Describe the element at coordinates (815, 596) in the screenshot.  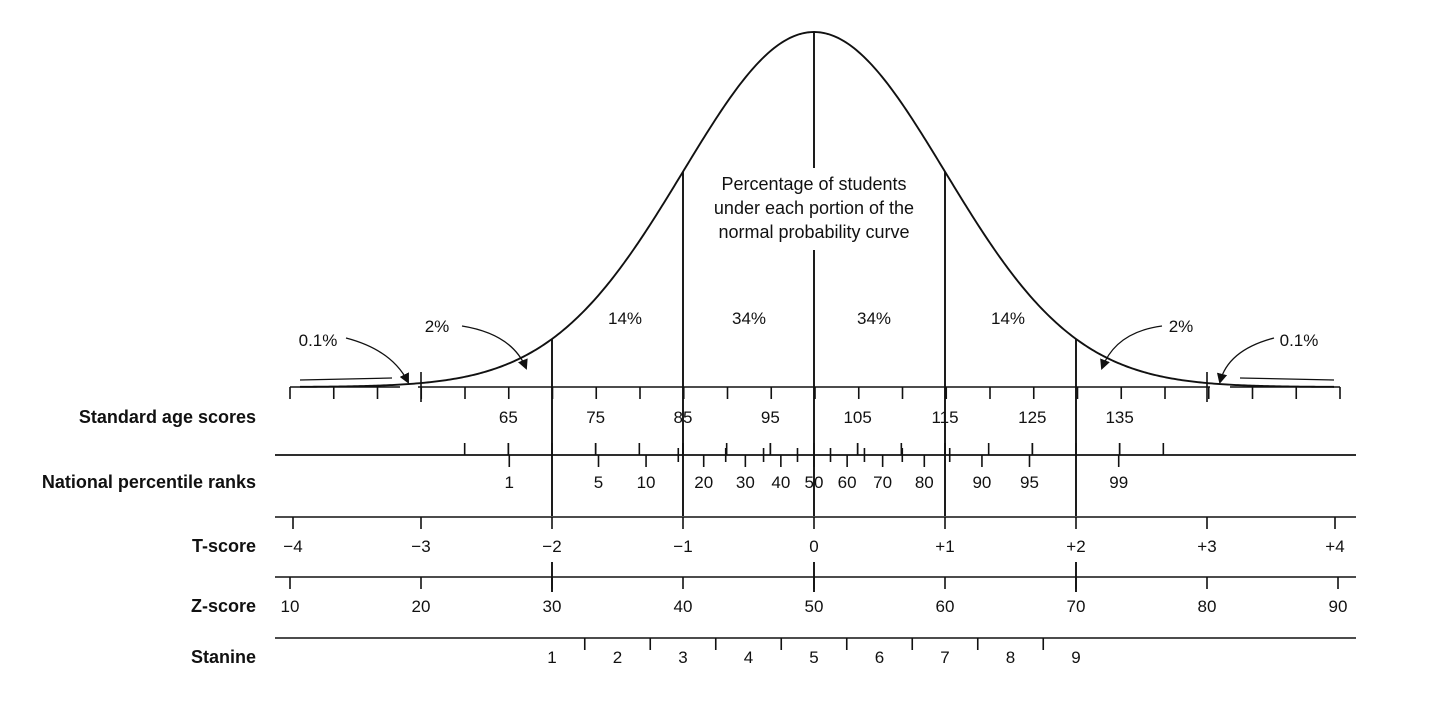
I see `row-z-score: 10 20 30 40 50 60 70 80 90` at that location.